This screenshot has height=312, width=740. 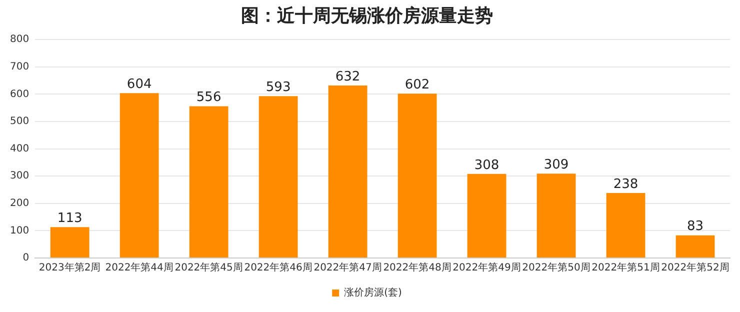 I want to click on y-tick-label: 100, so click(x=20, y=230).